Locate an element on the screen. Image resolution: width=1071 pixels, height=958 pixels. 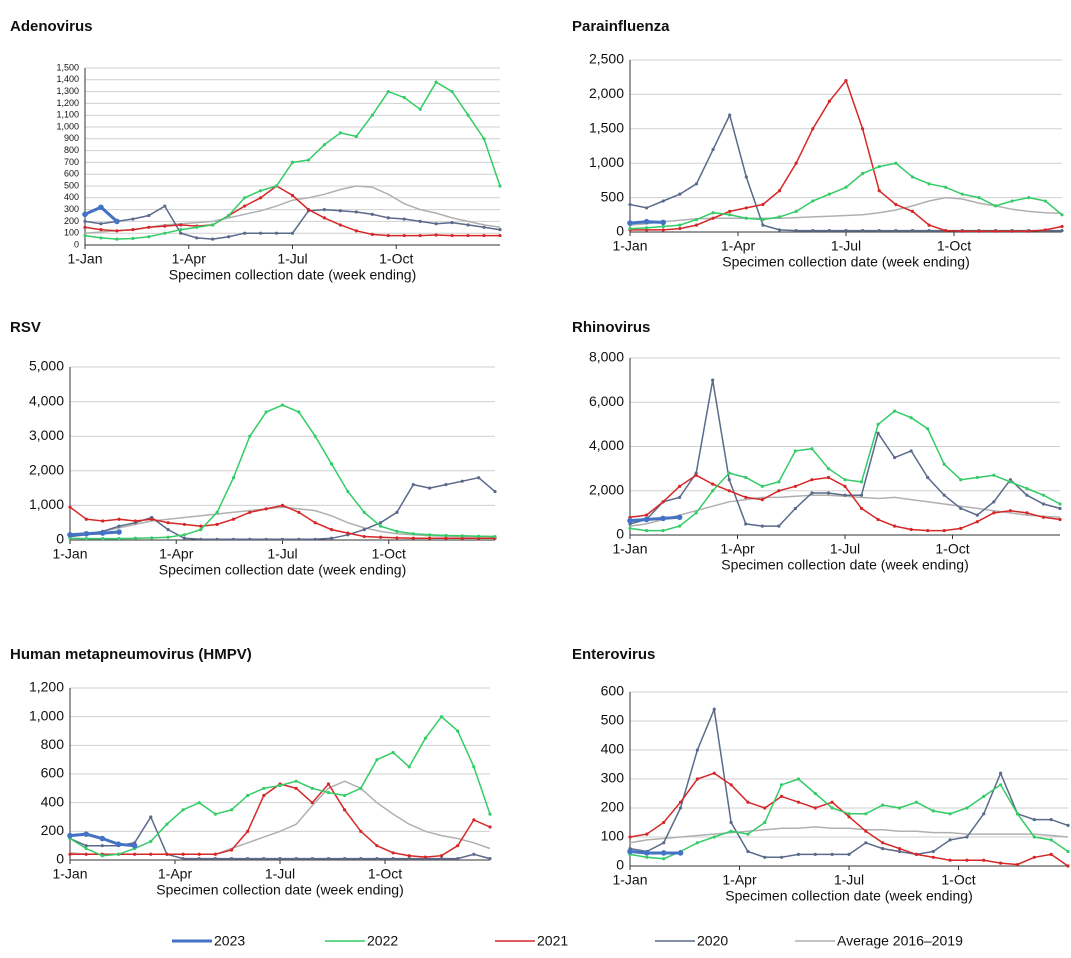
y-tick-label: 1,200 is located at coordinates (46, 687).